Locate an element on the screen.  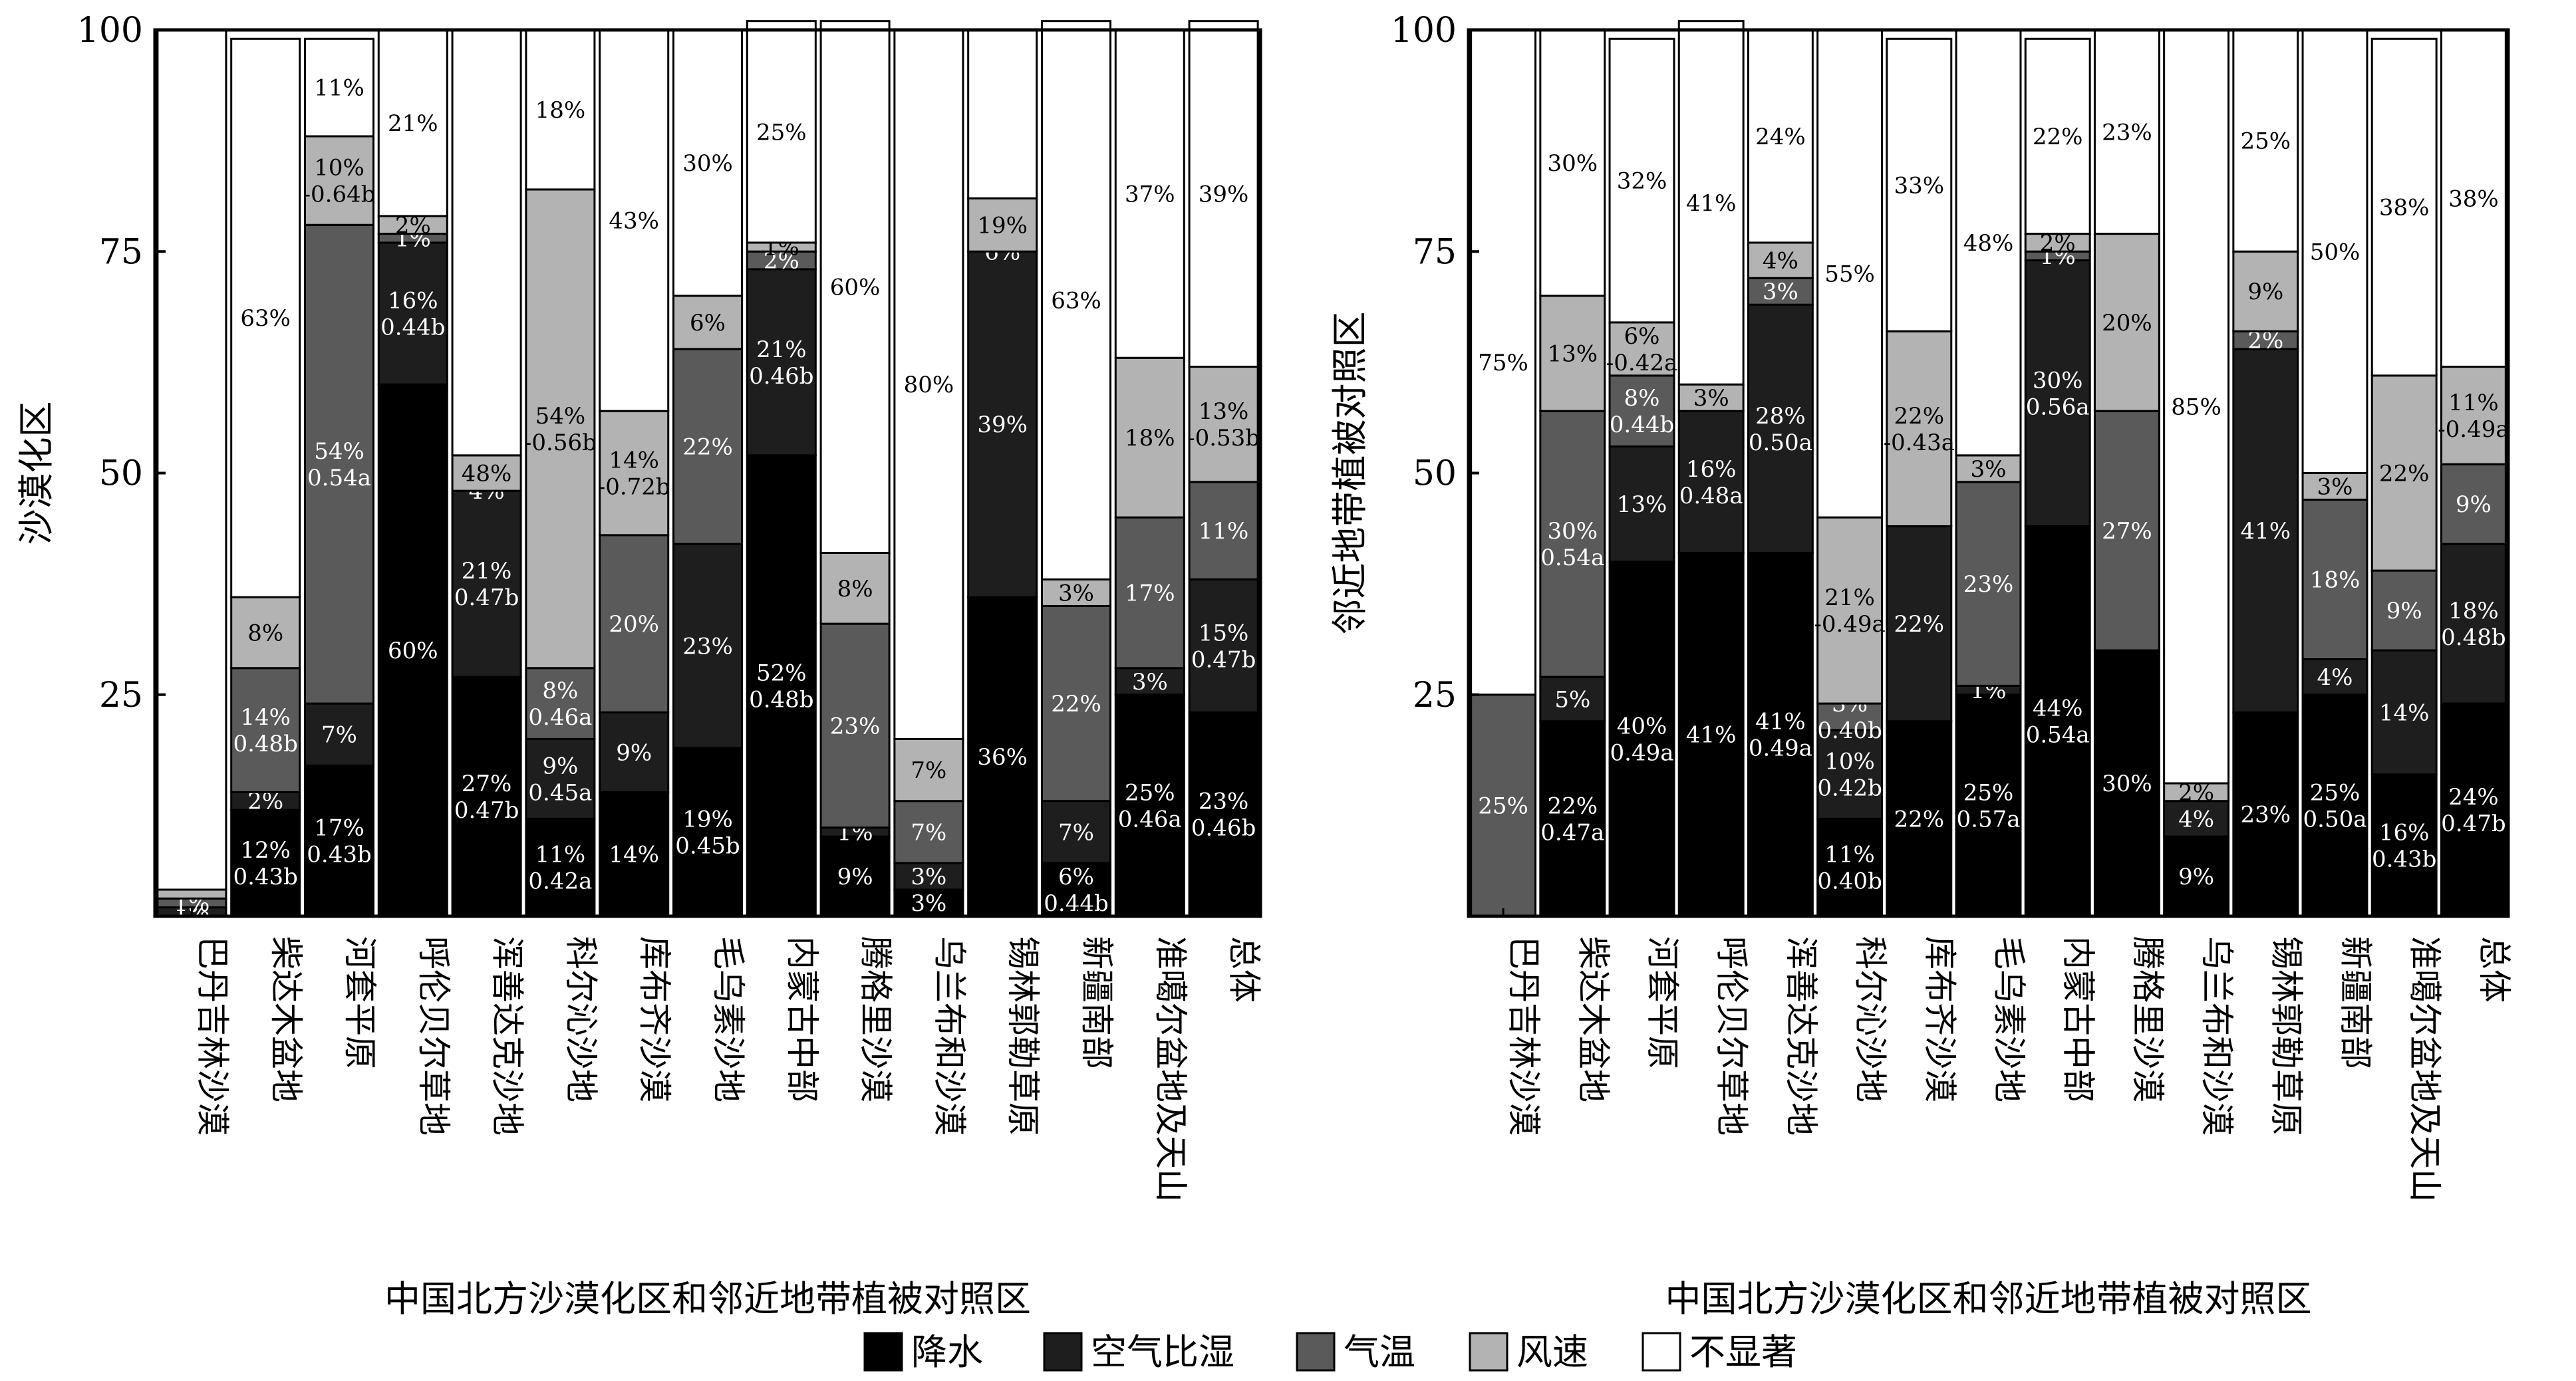
data-label-10-3-1: 27% is located at coordinates (2127, 531).